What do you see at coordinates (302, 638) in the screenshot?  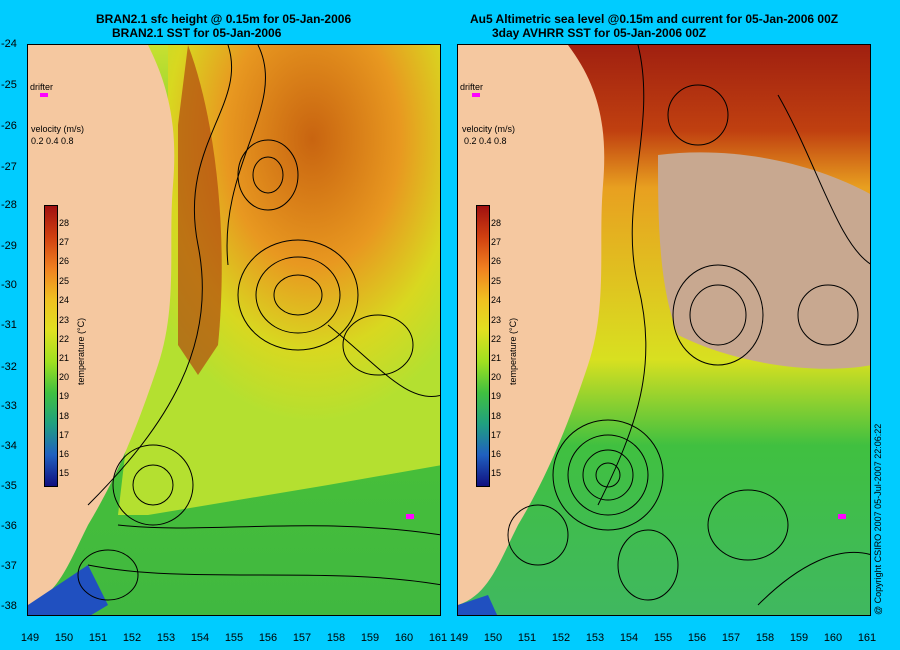 I see `x-left-157: 157` at bounding box center [302, 638].